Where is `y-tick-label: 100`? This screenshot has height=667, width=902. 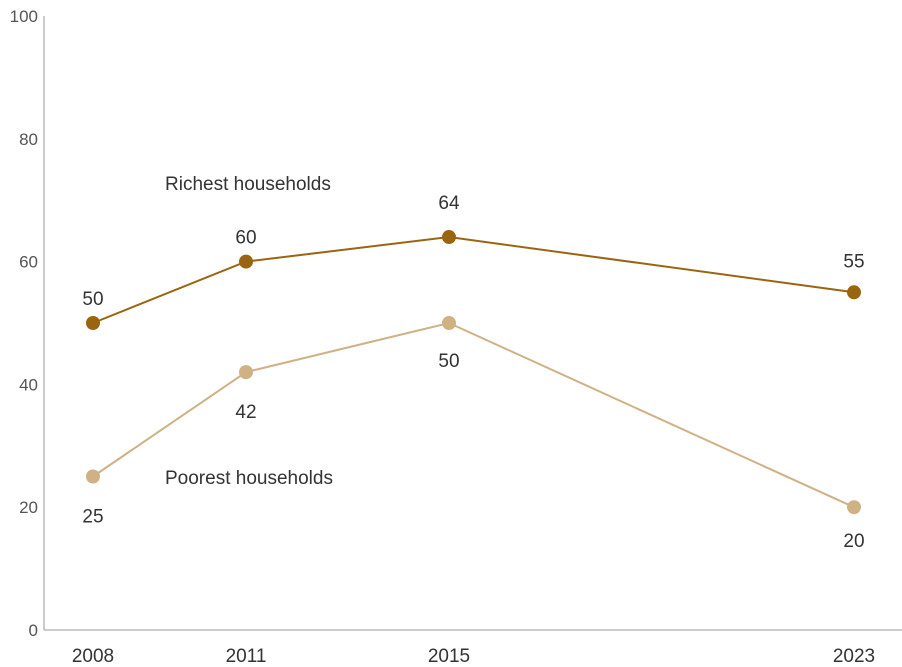 y-tick-label: 100 is located at coordinates (24, 16).